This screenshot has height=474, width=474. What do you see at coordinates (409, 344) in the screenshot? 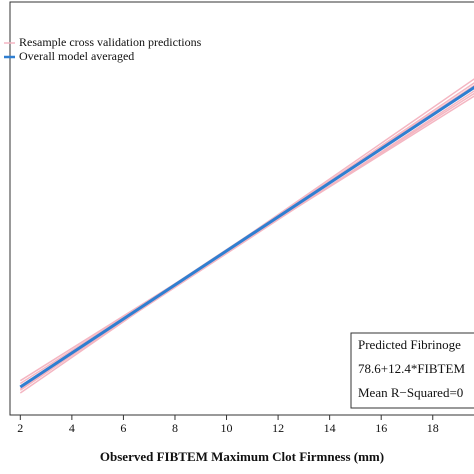
I see `annotation-text: Predicted Fibrinoge` at bounding box center [409, 344].